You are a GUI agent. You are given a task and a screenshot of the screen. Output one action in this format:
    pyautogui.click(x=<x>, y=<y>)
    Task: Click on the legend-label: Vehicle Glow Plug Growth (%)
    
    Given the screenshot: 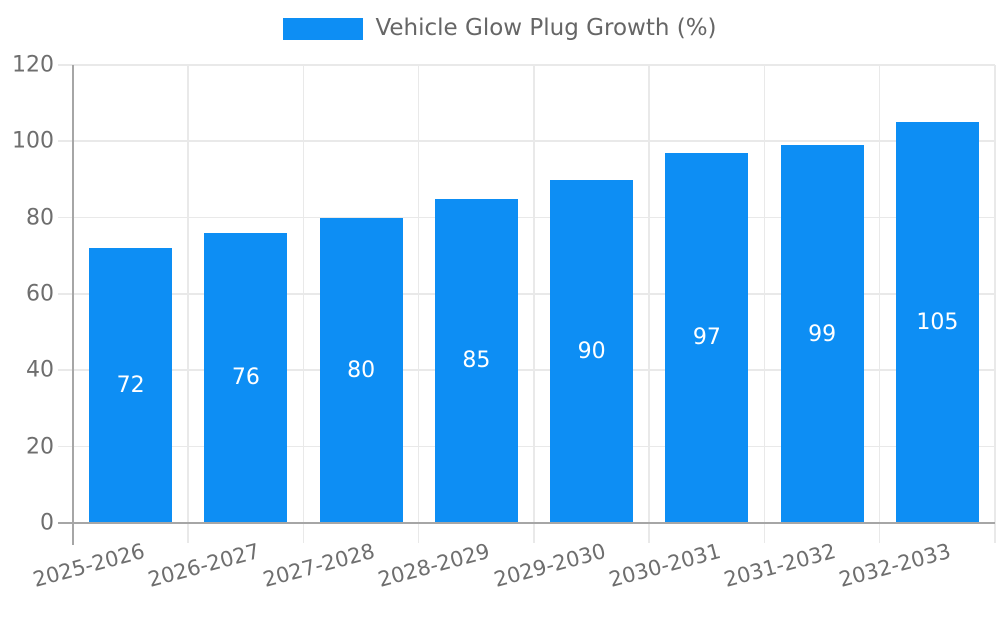 What is the action you would take?
    pyautogui.click(x=546, y=28)
    